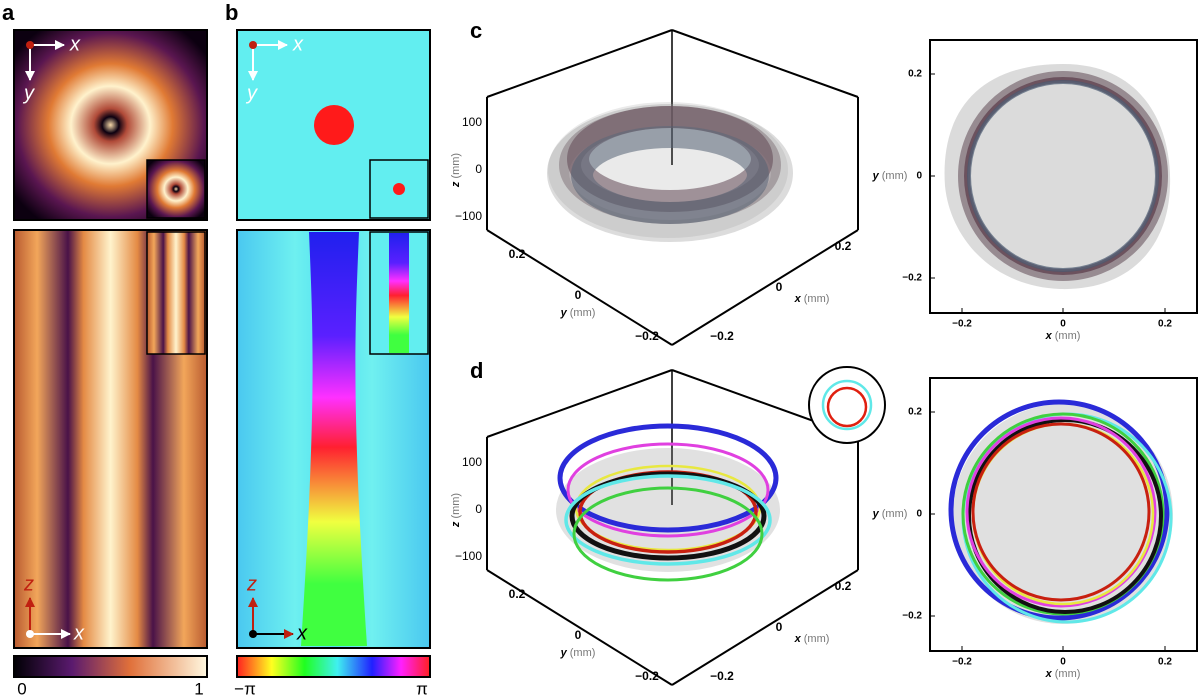  I want to click on inset-spot, so click(399, 189).